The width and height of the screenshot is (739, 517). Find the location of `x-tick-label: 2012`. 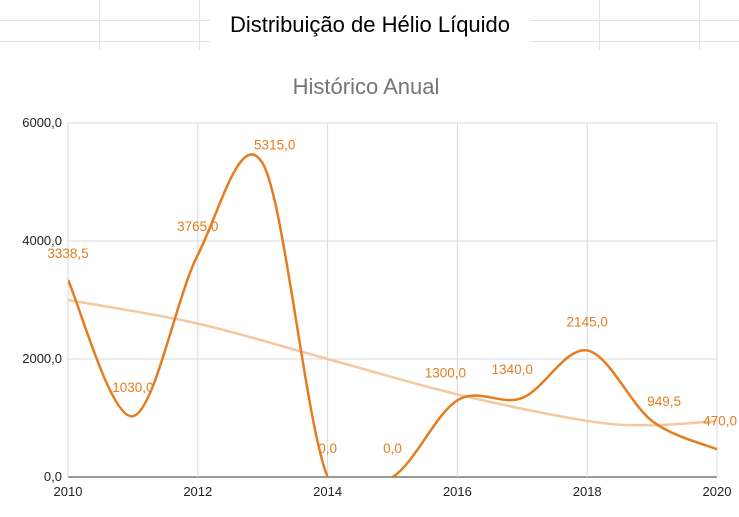

x-tick-label: 2012 is located at coordinates (197, 491).